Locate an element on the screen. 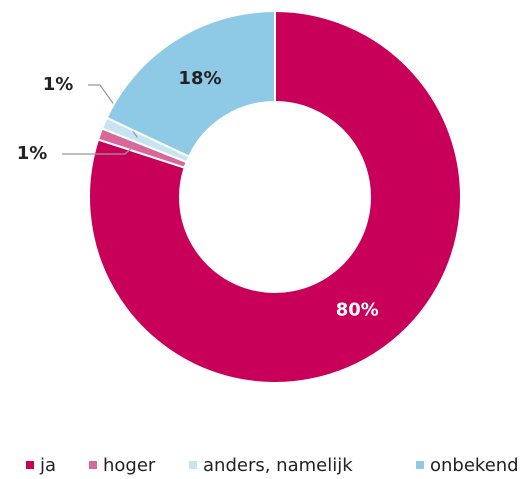  slice is located at coordinates (190, 83).